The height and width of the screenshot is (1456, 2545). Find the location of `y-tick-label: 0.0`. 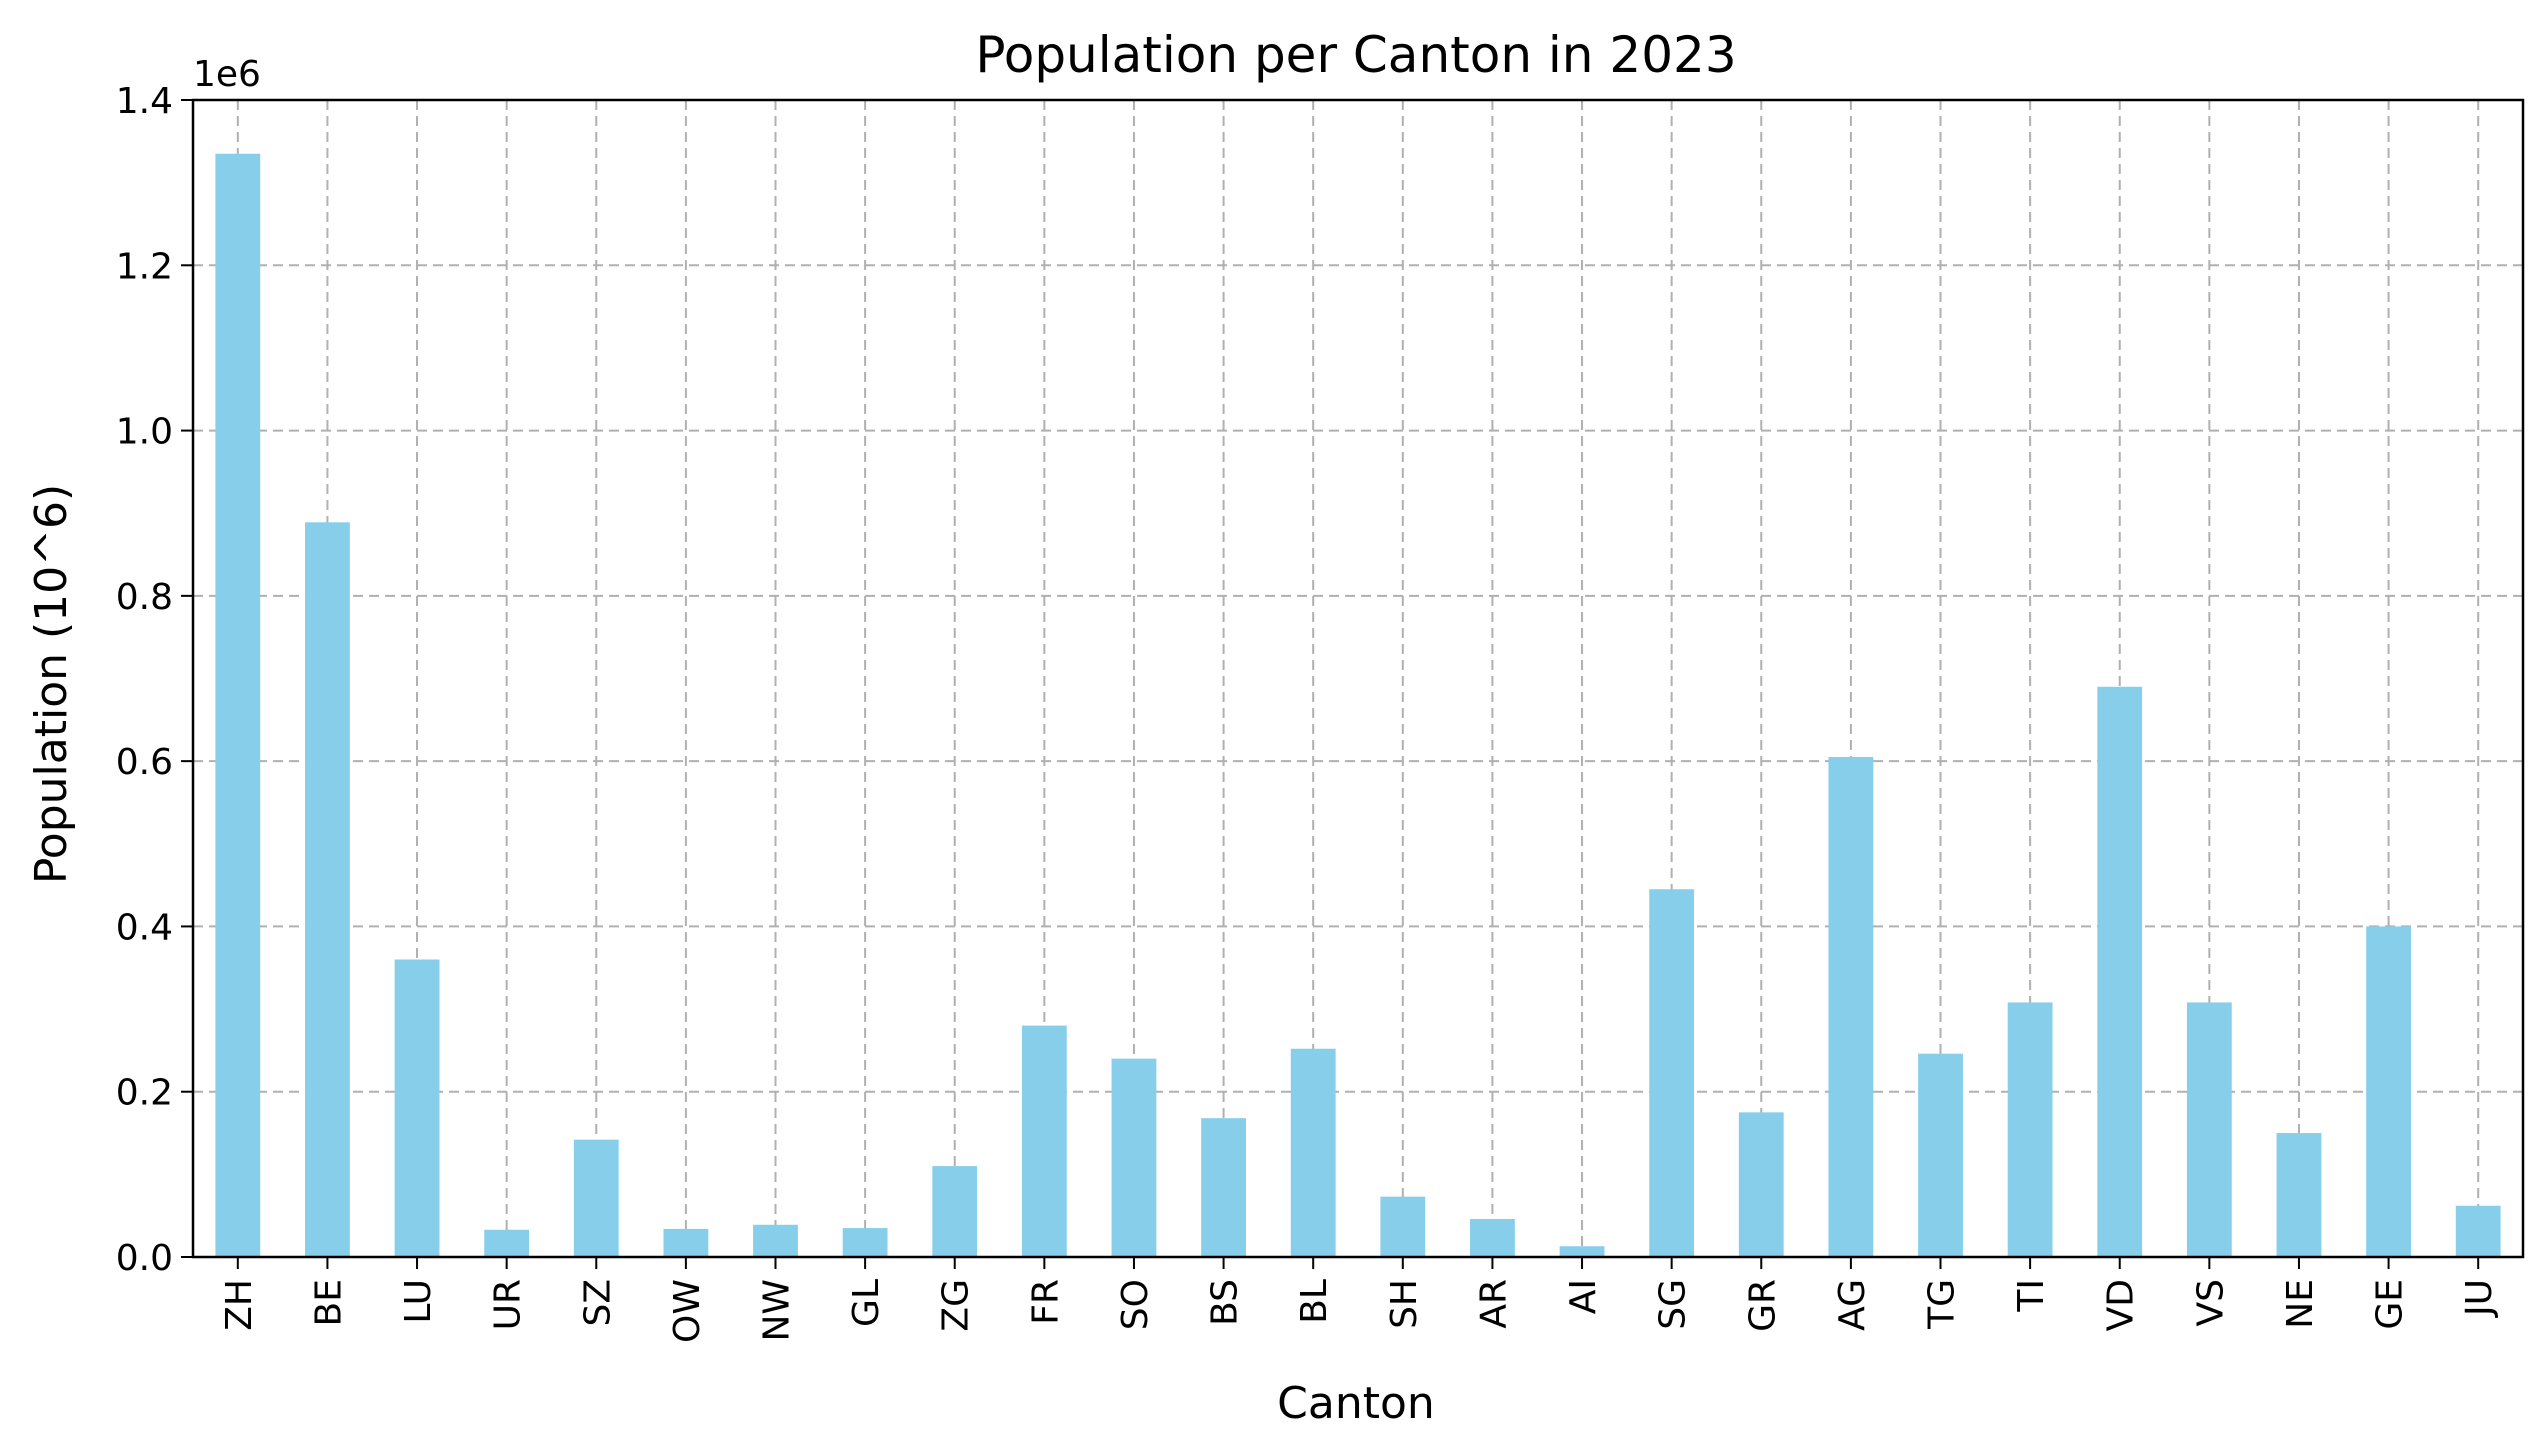

y-tick-label: 0.0 is located at coordinates (144, 1258).